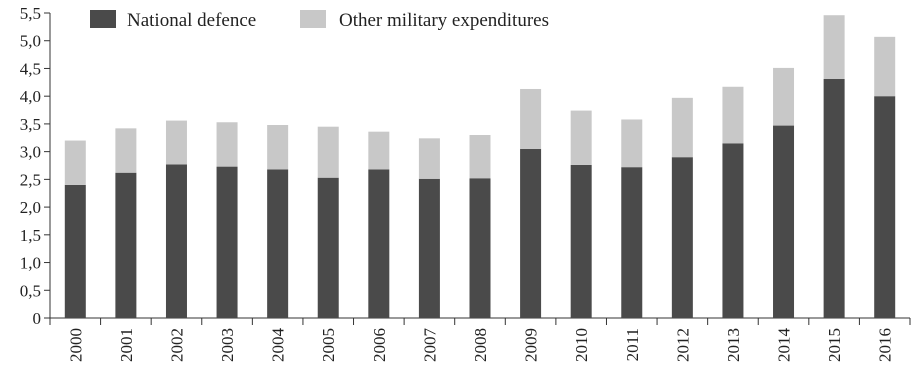  What do you see at coordinates (126, 345) in the screenshot?
I see `x-tick-label: 2001` at bounding box center [126, 345].